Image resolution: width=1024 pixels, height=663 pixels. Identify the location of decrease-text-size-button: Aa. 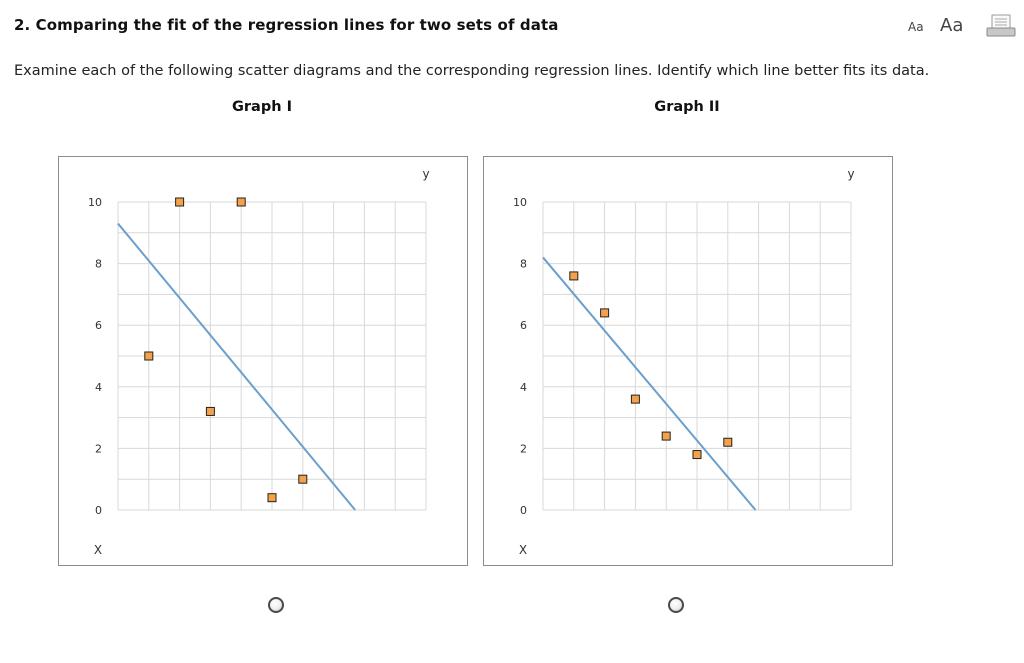
(916, 27).